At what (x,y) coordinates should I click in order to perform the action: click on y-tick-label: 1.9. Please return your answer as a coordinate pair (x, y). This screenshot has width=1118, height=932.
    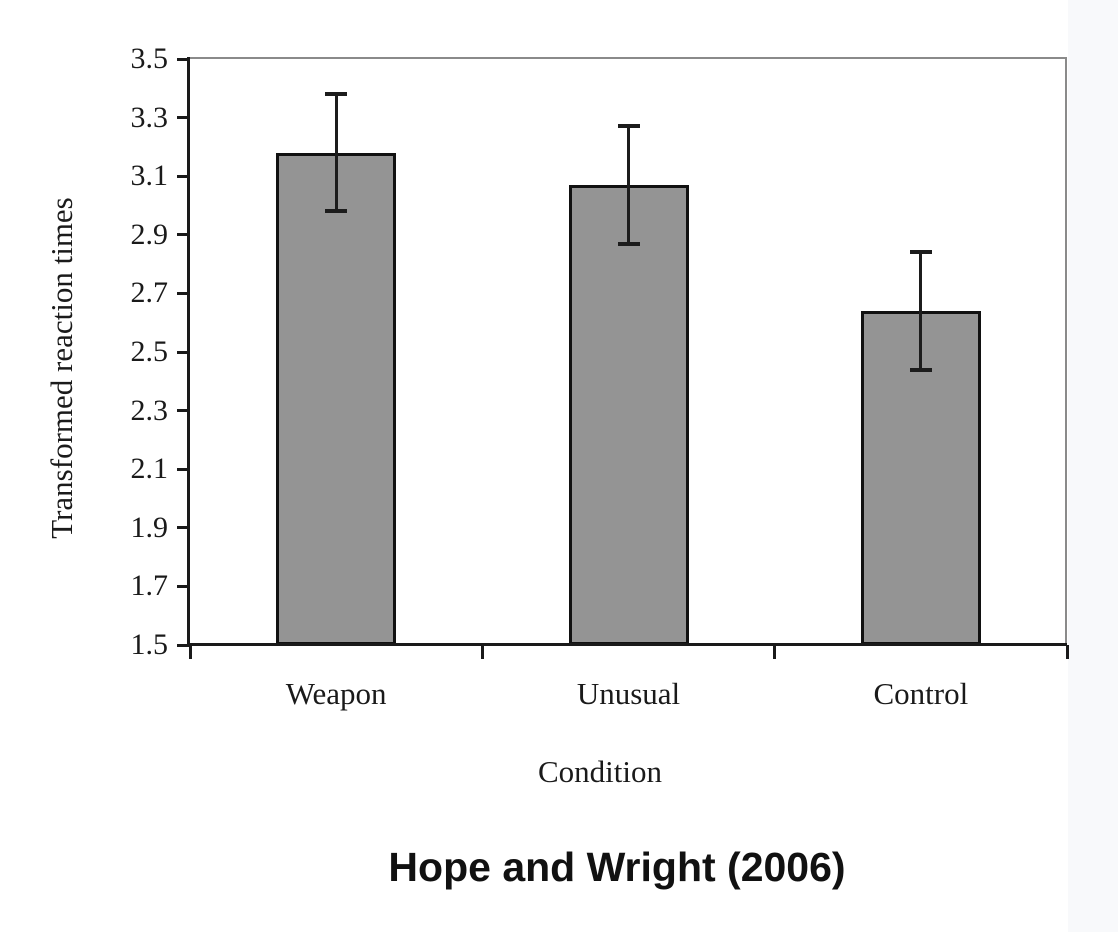
    Looking at the image, I should click on (149, 527).